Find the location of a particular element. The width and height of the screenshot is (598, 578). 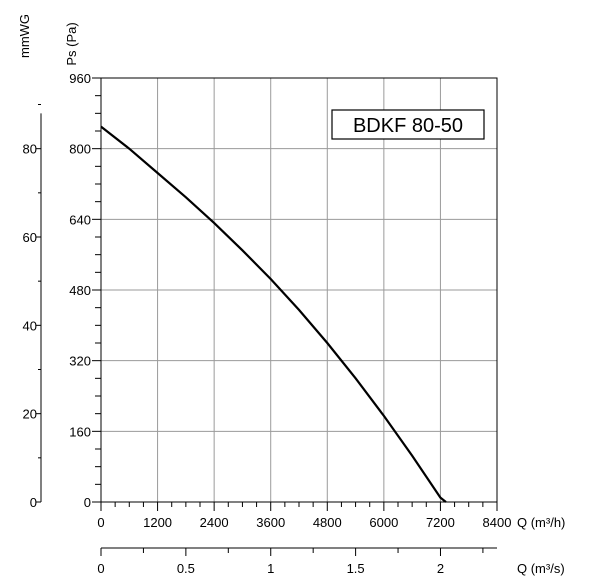

x-axis-m3s-tick-label: 1 is located at coordinates (270, 568).